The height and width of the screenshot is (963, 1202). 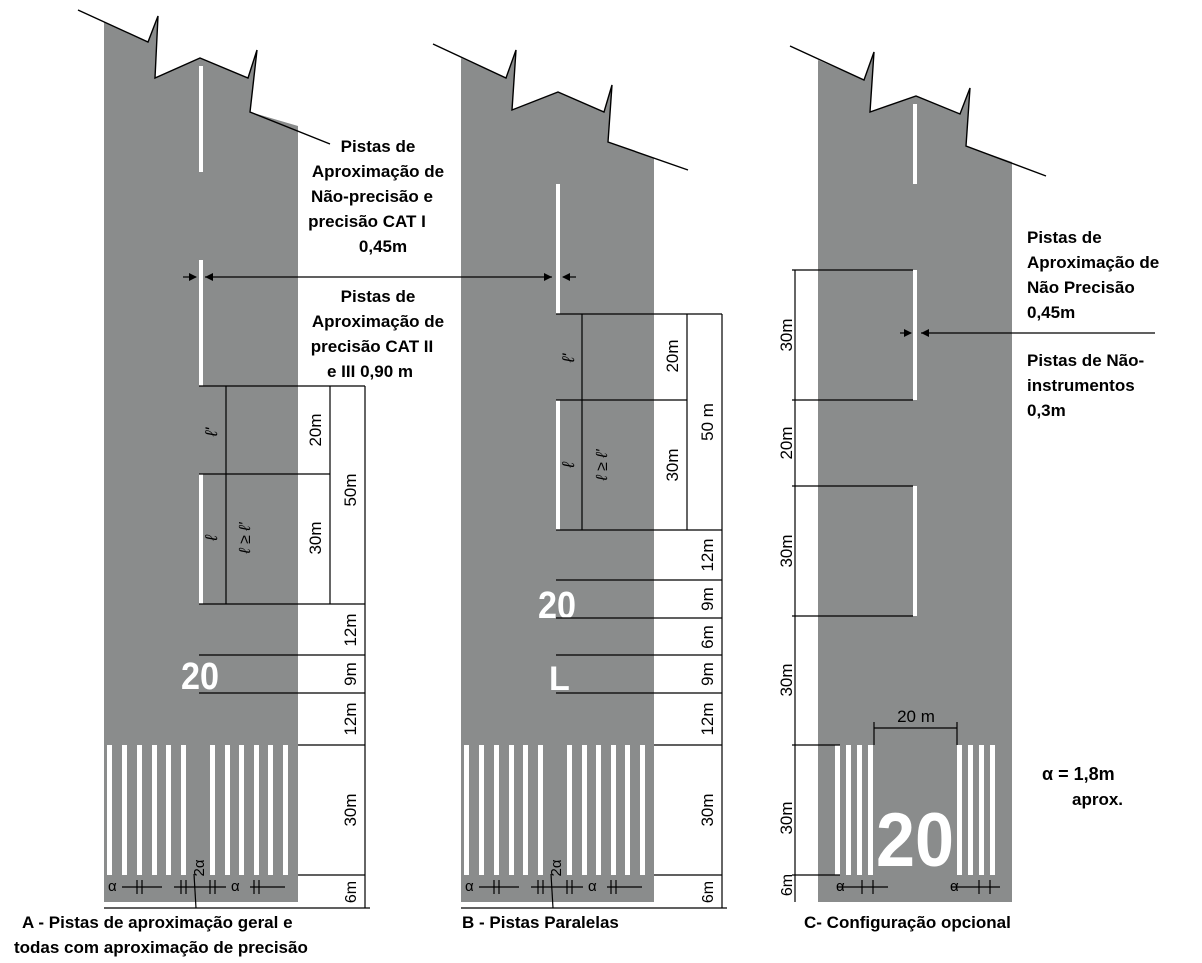 What do you see at coordinates (916, 716) in the screenshot?
I see `dim-label: 20 m` at bounding box center [916, 716].